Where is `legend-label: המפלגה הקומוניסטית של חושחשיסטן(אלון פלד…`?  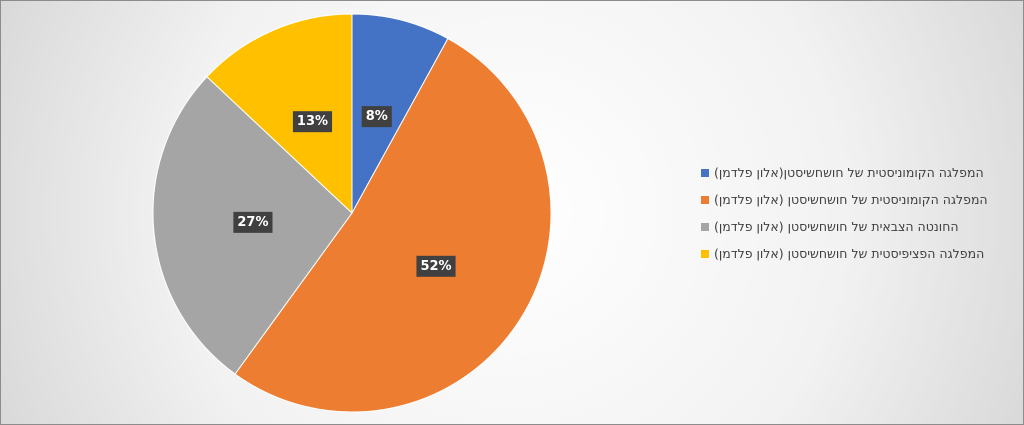
legend-label: המפלגה הקומוניסטית של חושחשיסטן(אלון פלד… is located at coordinates (849, 172).